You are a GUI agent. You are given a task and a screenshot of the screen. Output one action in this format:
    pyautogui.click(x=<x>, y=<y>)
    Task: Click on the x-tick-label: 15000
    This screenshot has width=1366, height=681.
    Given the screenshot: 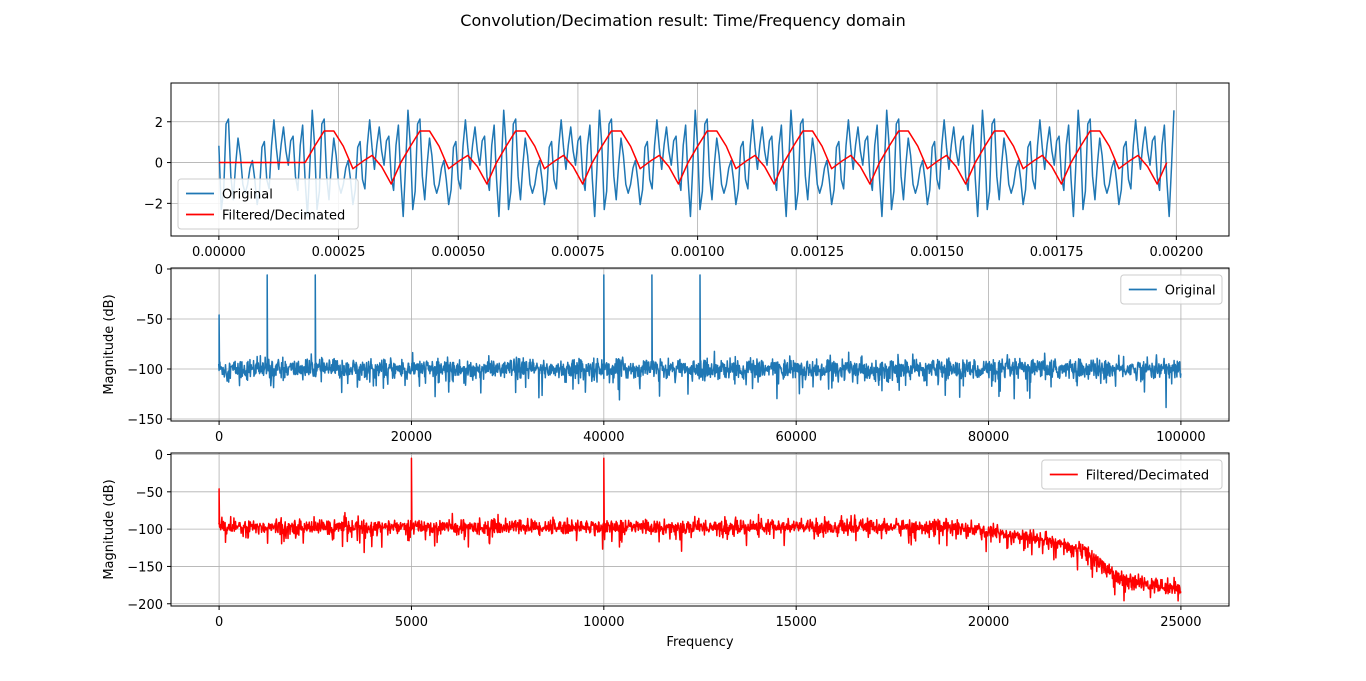 What is the action you would take?
    pyautogui.click(x=796, y=622)
    